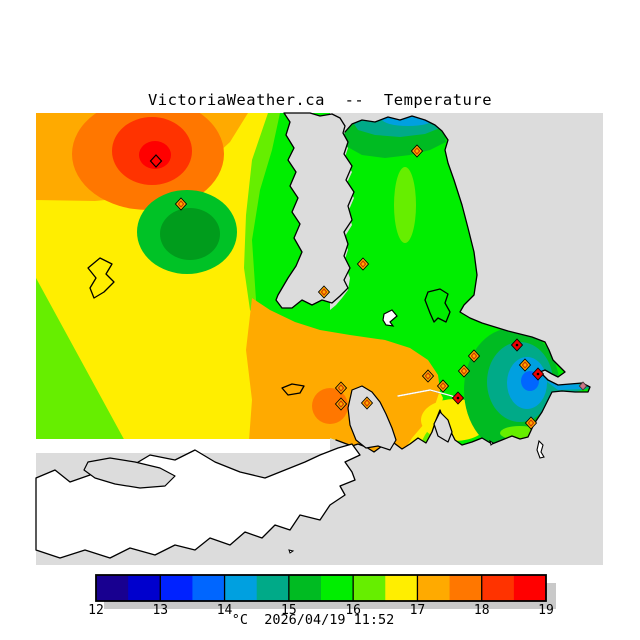  What do you see at coordinates (160, 610) in the screenshot?
I see `colorbar-tick-label: 13` at bounding box center [160, 610].